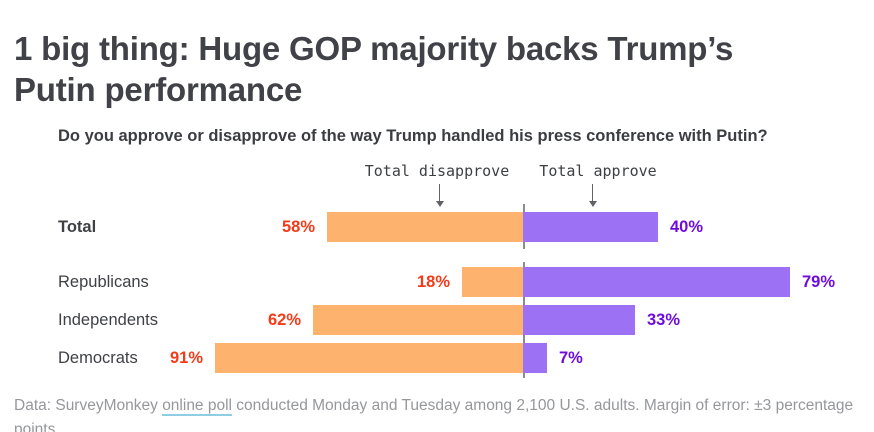 This screenshot has width=874, height=432. I want to click on bar-disapprove-total, so click(425, 227).